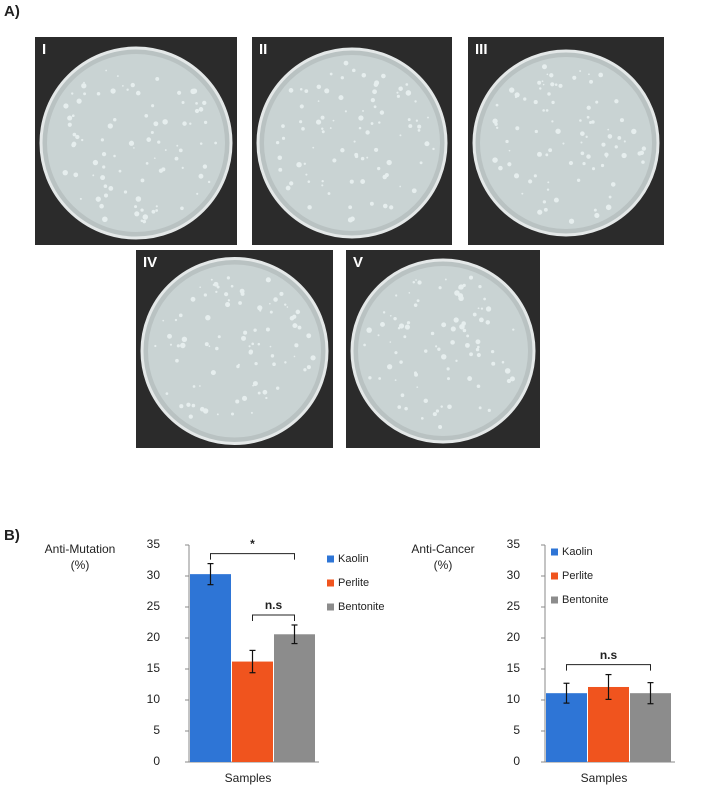  I want to click on legend-swatch, so click(330, 559).